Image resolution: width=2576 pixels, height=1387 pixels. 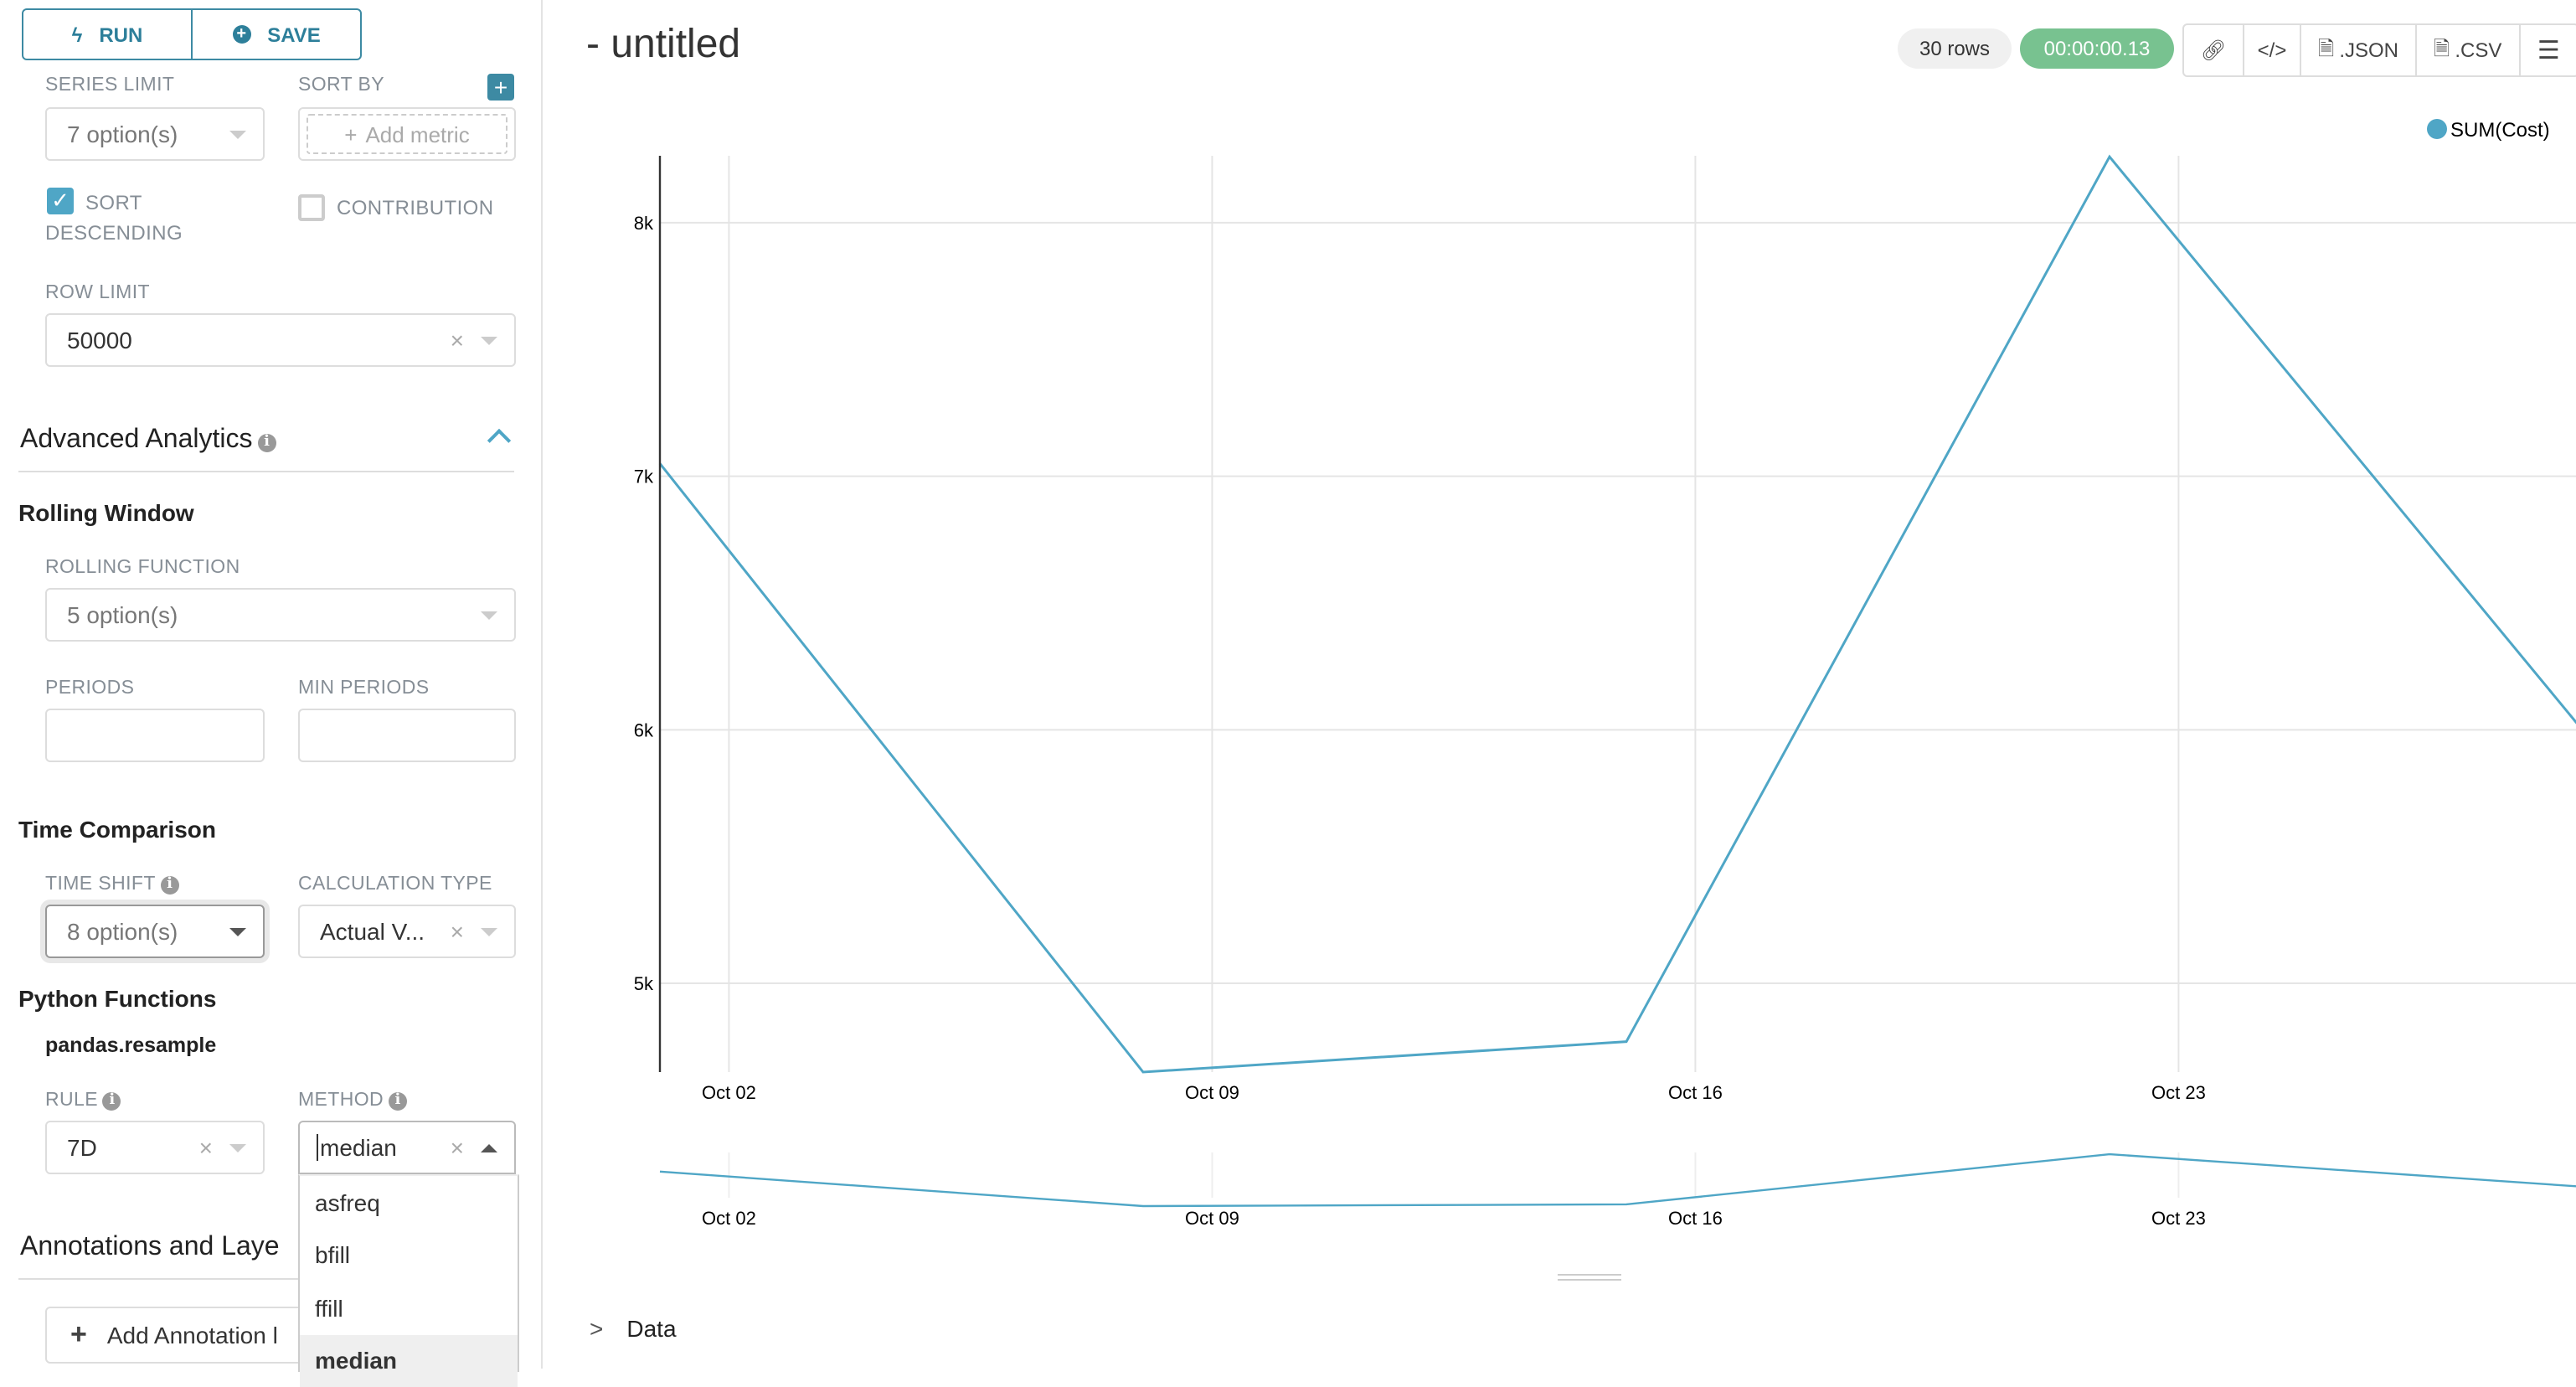 I want to click on y-tick-label: 5k, so click(x=644, y=983).